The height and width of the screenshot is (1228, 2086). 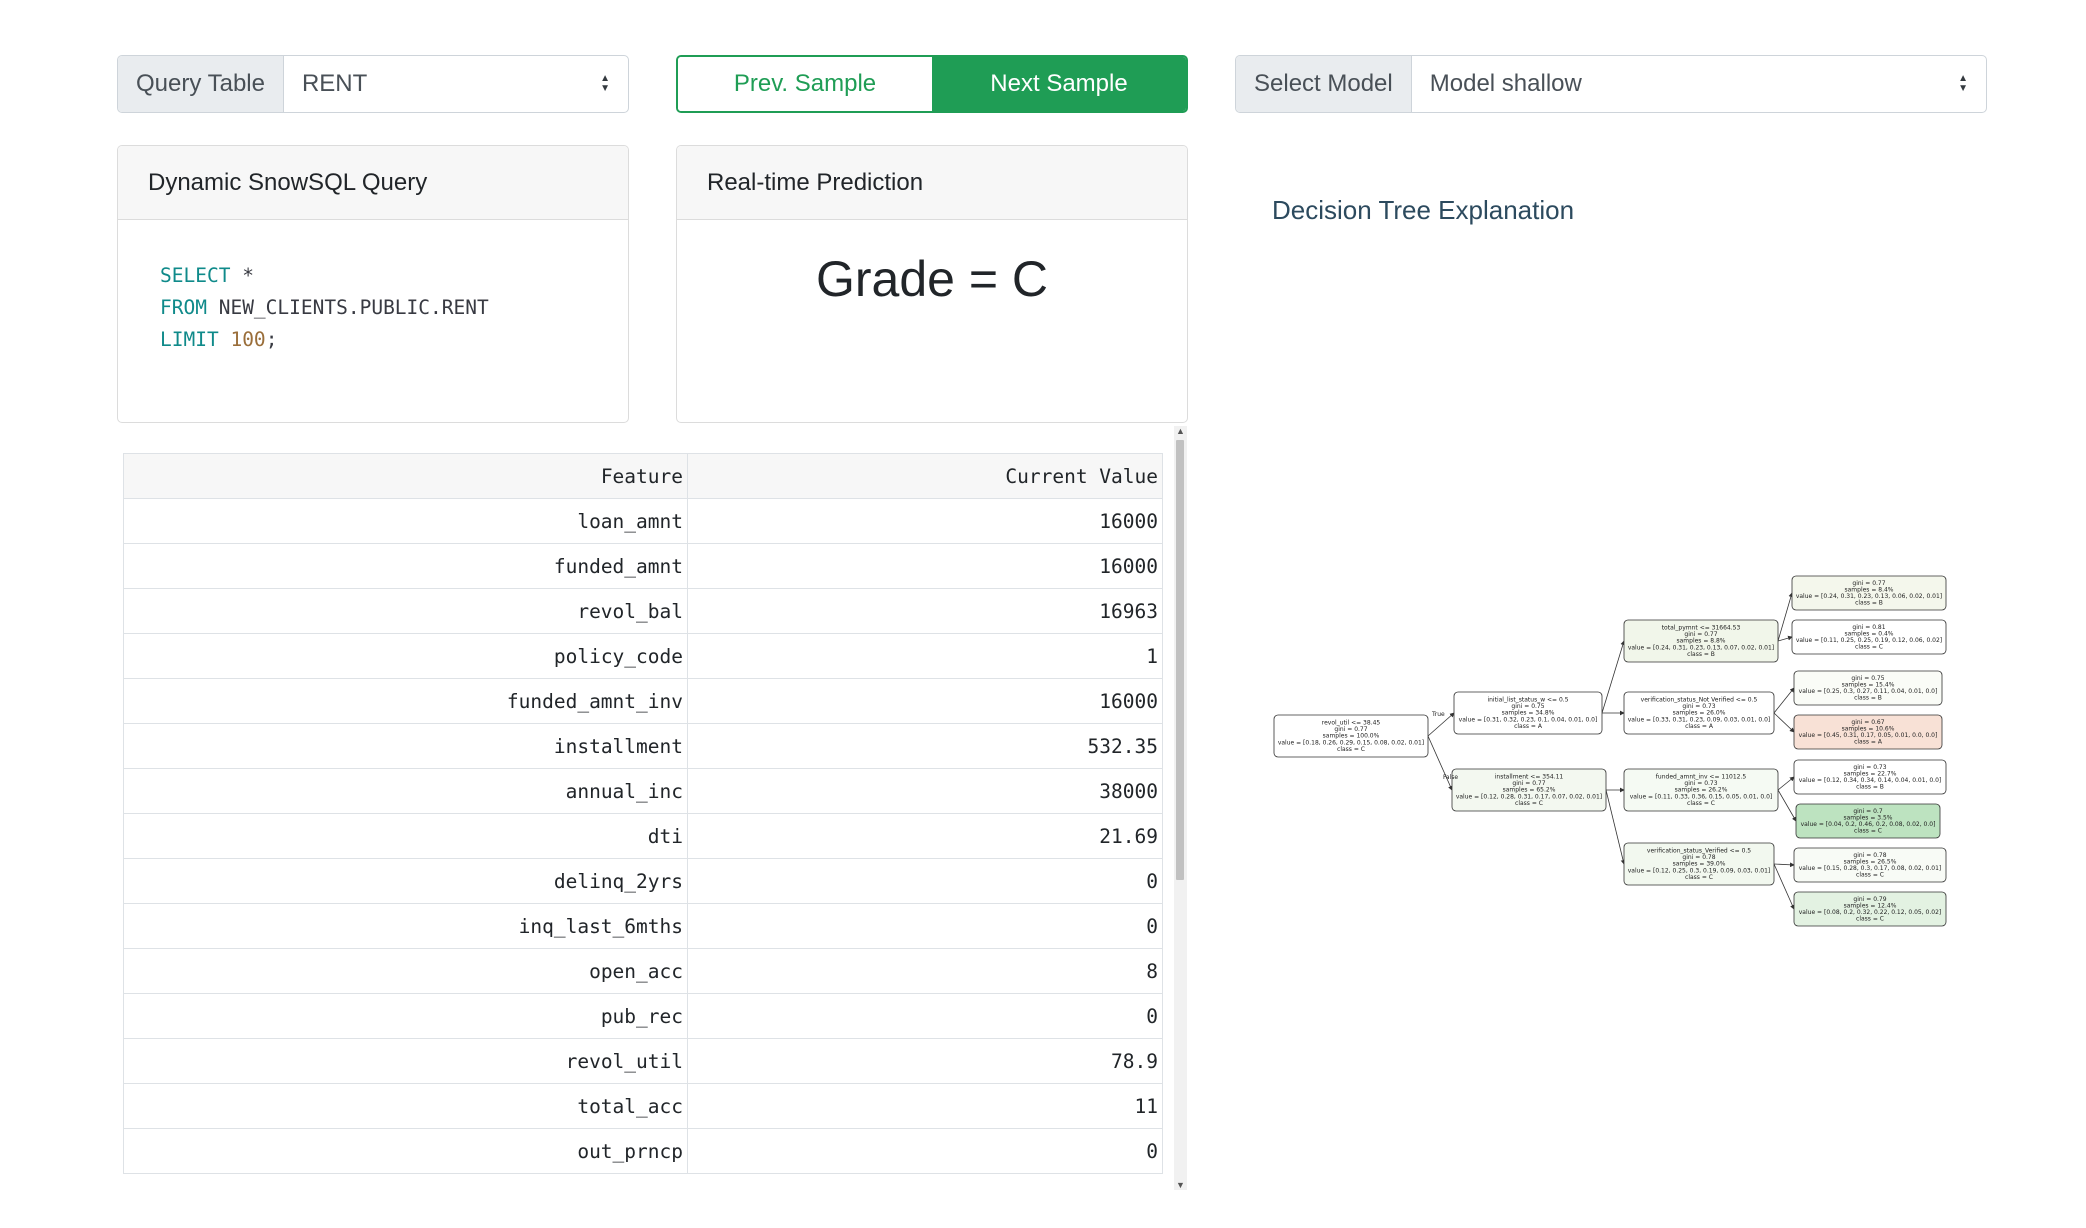 What do you see at coordinates (405, 1016) in the screenshot?
I see `feature-name-cell: pub_rec` at bounding box center [405, 1016].